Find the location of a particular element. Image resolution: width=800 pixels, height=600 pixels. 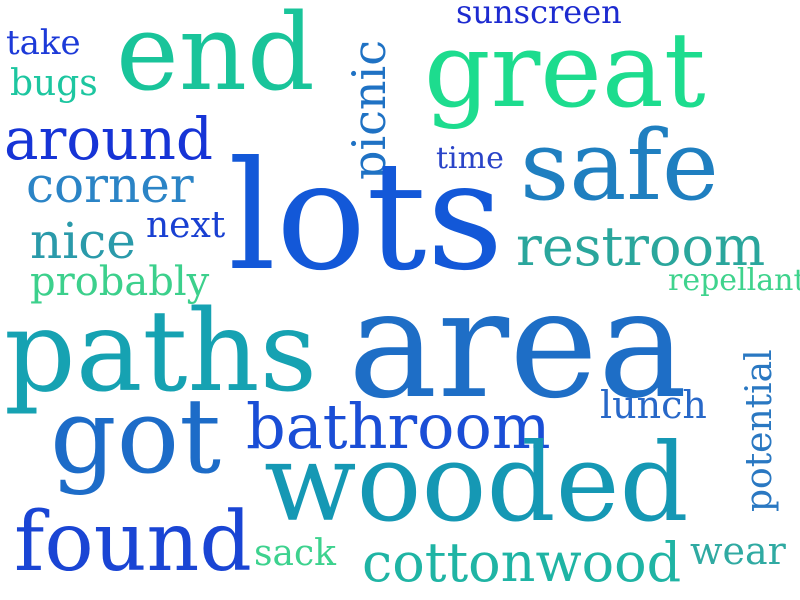

word-restroom: restroom is located at coordinates (641, 246).